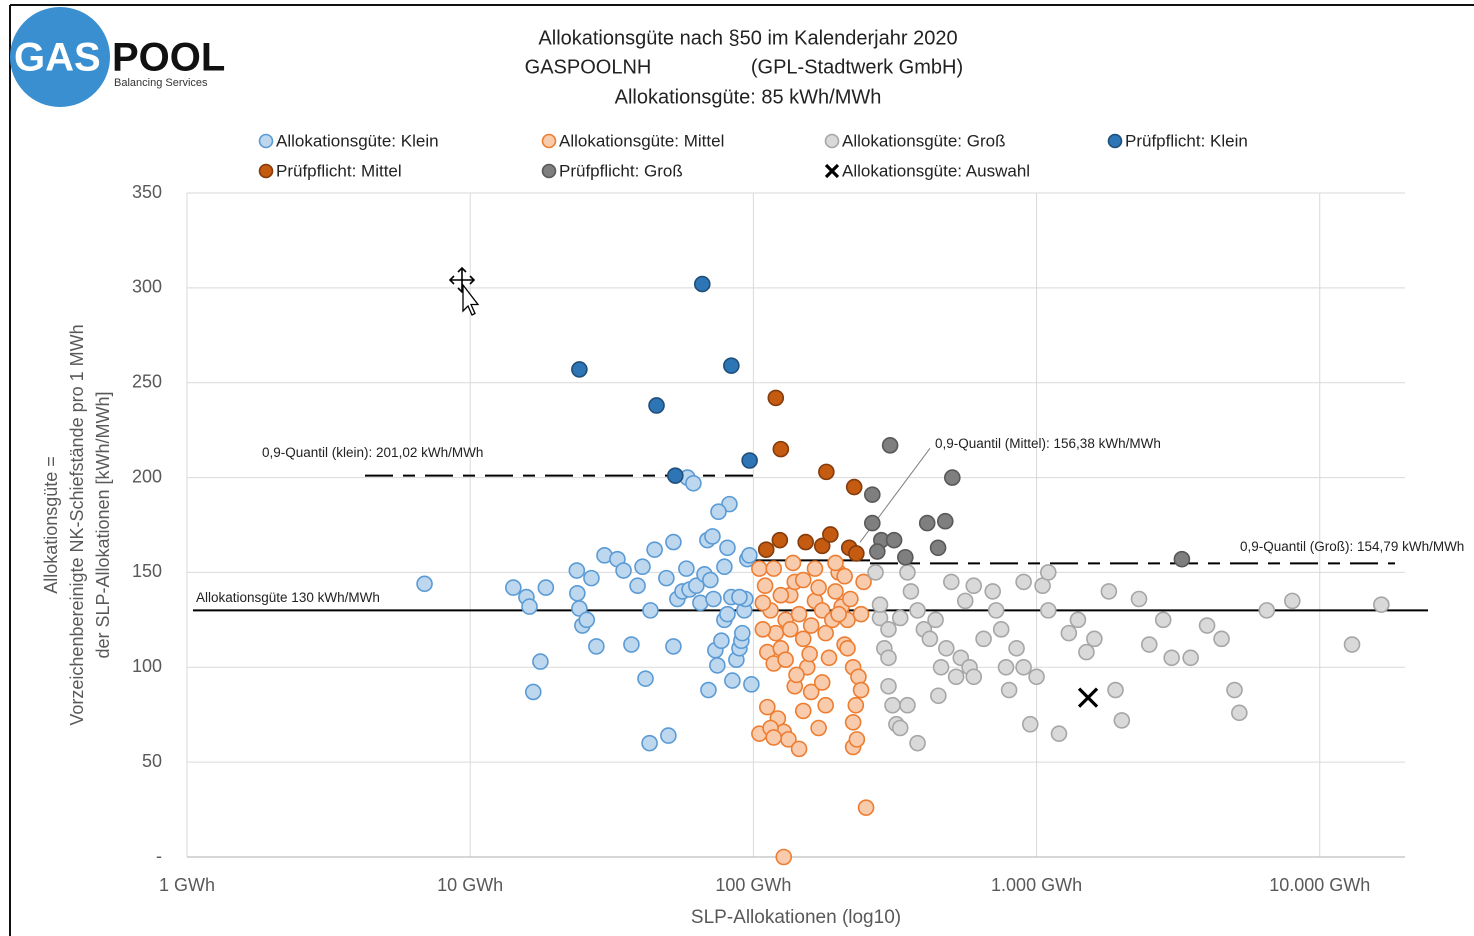 This screenshot has height=936, width=1474. What do you see at coordinates (161, 83) in the screenshot?
I see `logo-tagline: Balancing Services` at bounding box center [161, 83].